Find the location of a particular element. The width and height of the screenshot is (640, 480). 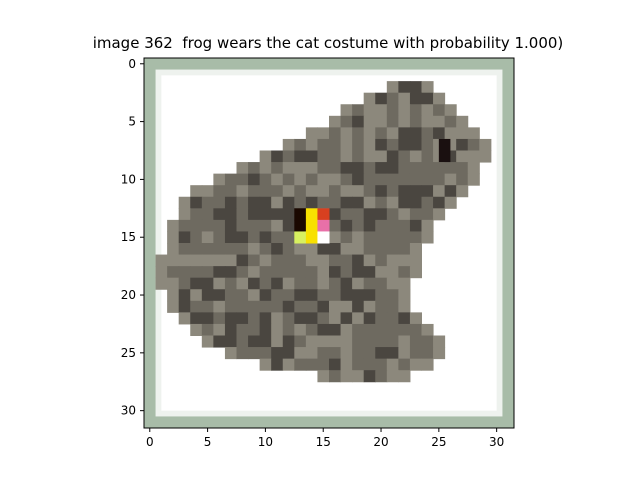

x-tick-label: 25 is located at coordinates (438, 442).